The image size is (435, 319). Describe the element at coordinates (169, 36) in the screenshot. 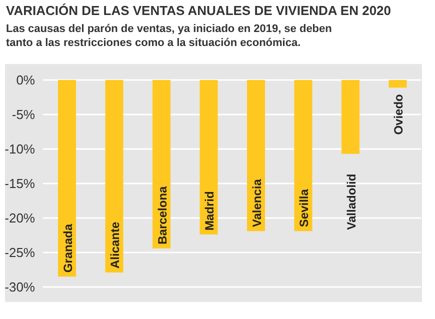

I see `chart-subtitle: Las causas del parón de ventas, ya iniciado en 2019, se deben tanto a las restricciones como a la situación económica.` at that location.